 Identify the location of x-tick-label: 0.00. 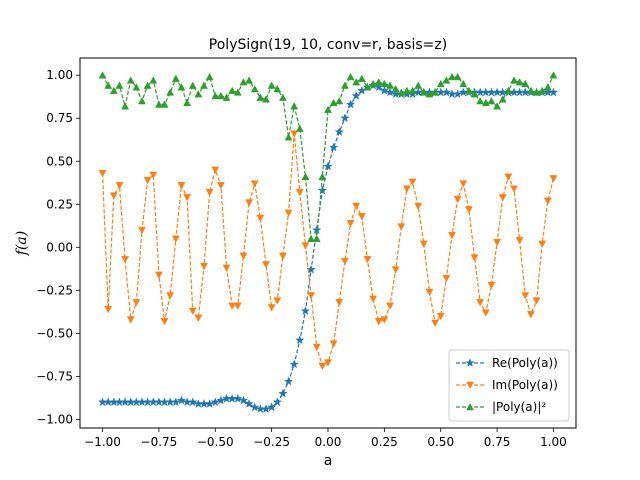
(328, 442).